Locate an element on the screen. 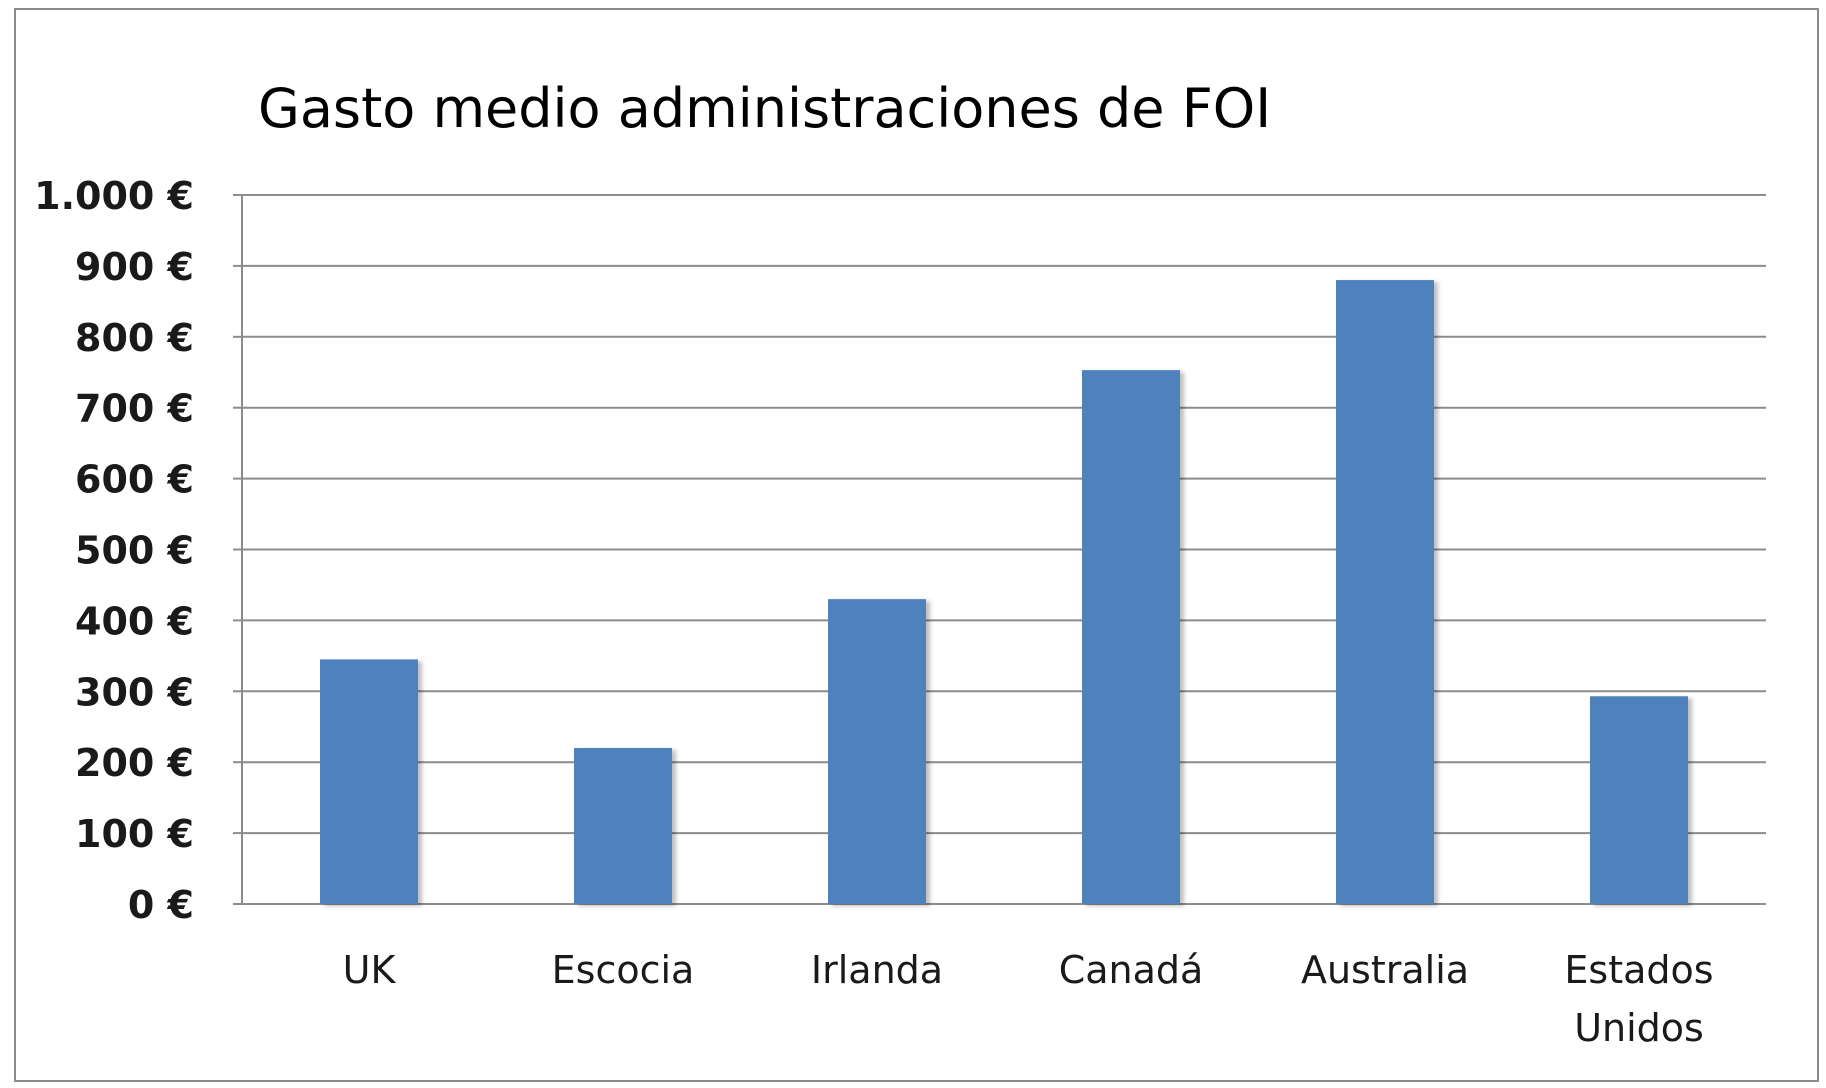  y-tick-label: 1.000 € is located at coordinates (114, 196).